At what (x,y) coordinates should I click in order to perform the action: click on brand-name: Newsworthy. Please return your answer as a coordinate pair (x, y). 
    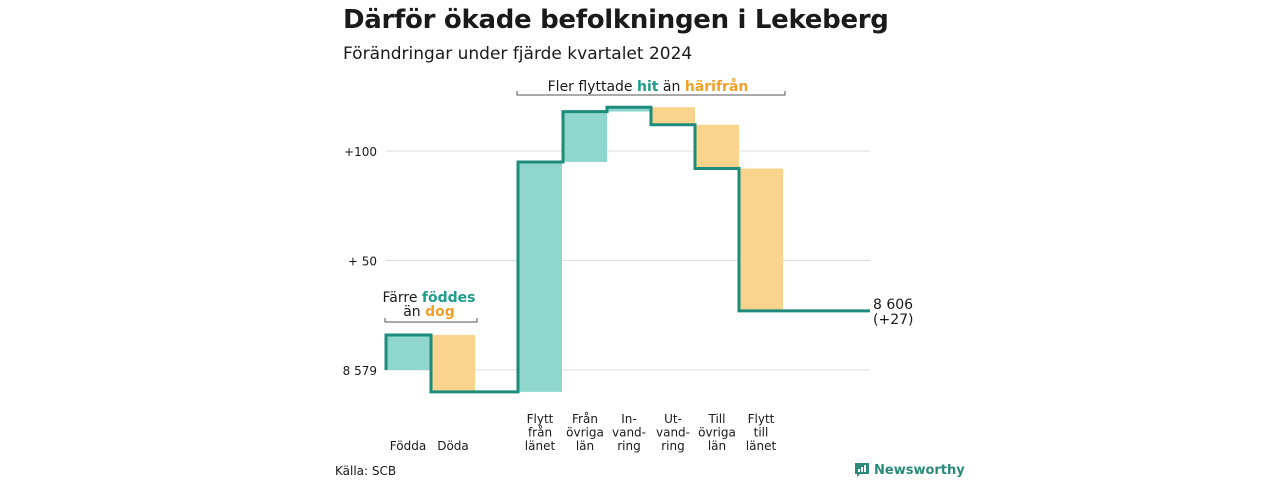
    Looking at the image, I should click on (919, 470).